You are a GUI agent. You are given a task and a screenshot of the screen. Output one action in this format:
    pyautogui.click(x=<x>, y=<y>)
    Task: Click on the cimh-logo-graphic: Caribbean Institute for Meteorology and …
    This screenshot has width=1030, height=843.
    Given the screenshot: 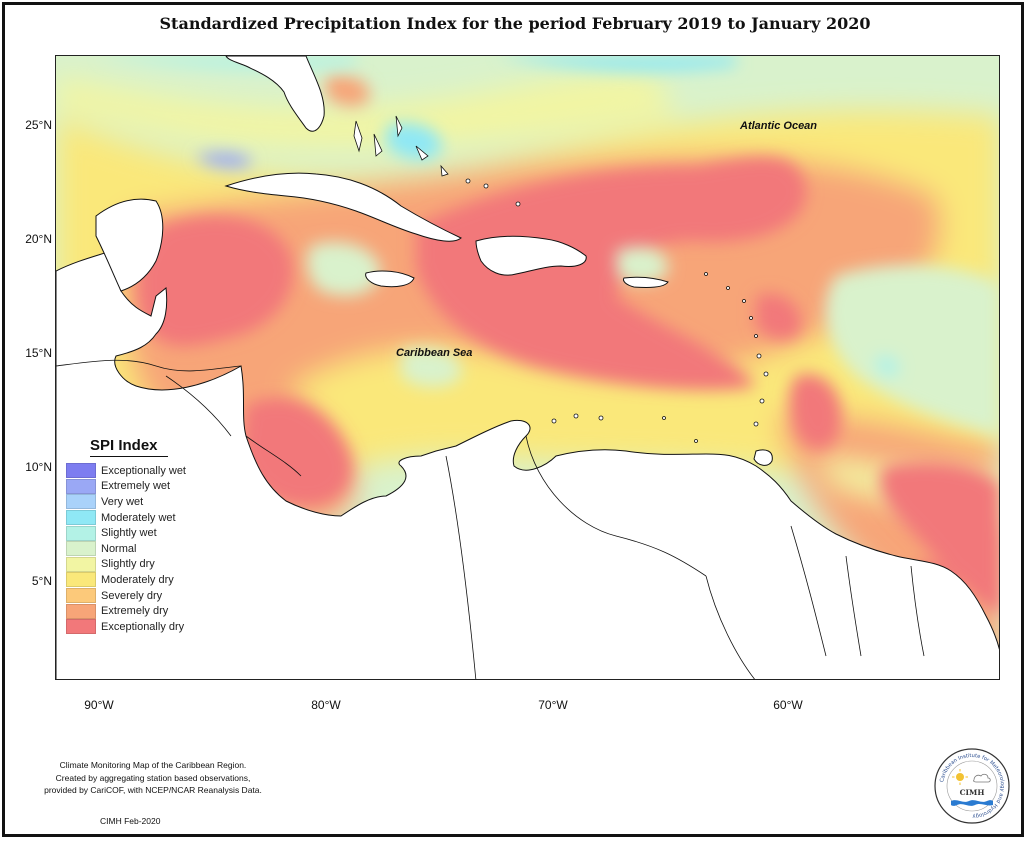 What is the action you would take?
    pyautogui.click(x=972, y=786)
    